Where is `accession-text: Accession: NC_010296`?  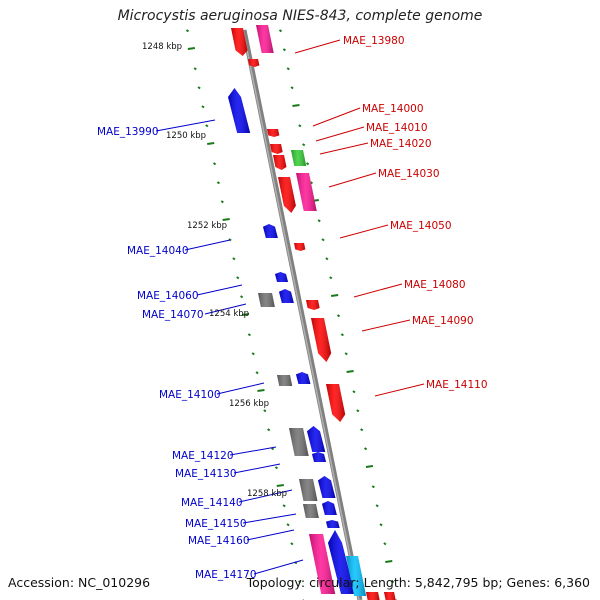
accession-text: Accession: NC_010296 is located at coordinates (79, 582).